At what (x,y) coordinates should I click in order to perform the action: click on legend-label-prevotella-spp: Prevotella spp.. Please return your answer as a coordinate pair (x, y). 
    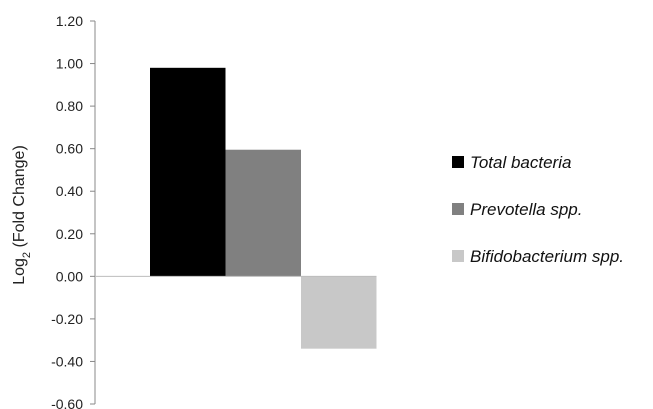
    Looking at the image, I should click on (526, 209).